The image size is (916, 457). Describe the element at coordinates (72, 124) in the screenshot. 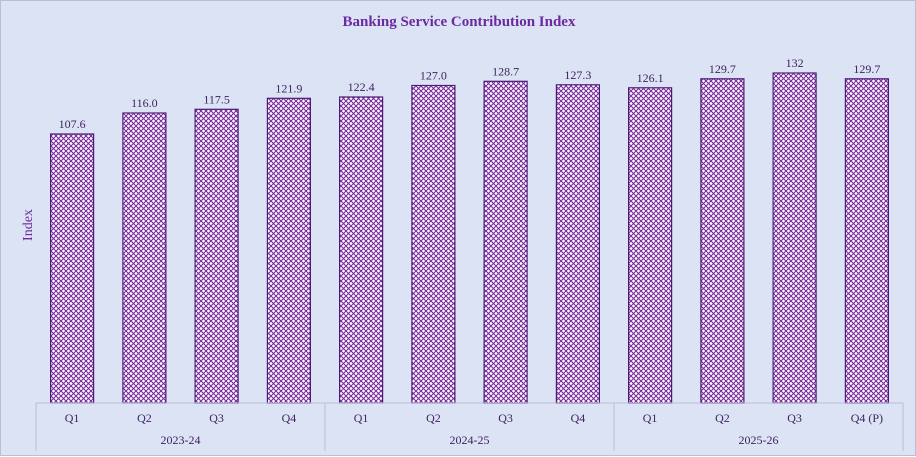

I see `data-label: 107.6` at that location.